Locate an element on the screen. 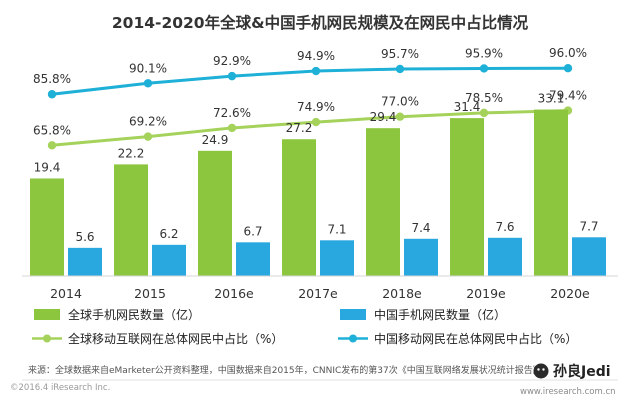 Image resolution: width=640 pixels, height=401 pixels. line-label-global-2017e: 74.9% is located at coordinates (316, 107).